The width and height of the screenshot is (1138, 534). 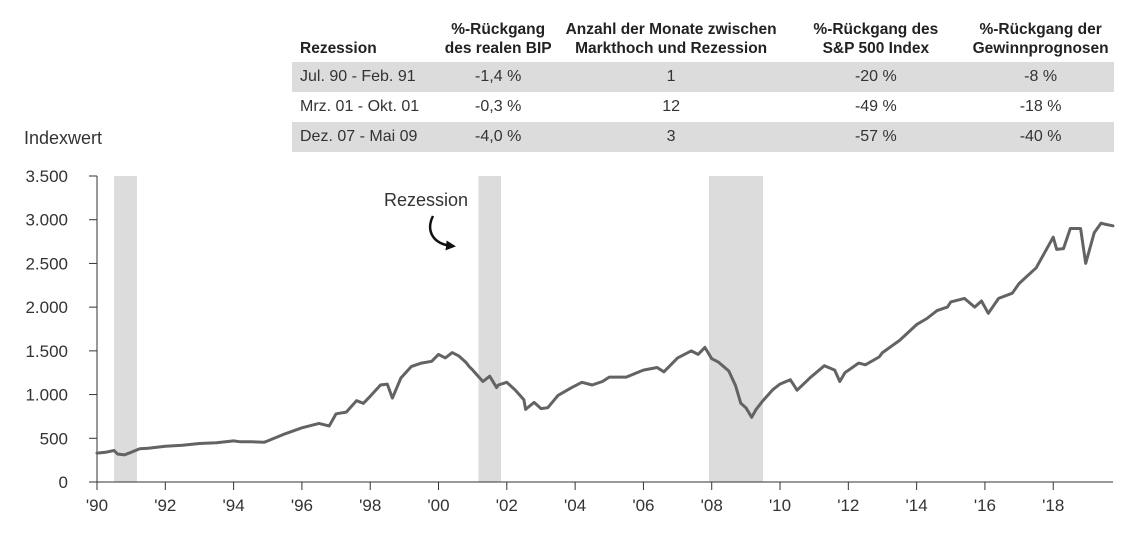 I want to click on header-sp500: %-Rückgang des S&P 500 Index, so click(x=876, y=39).